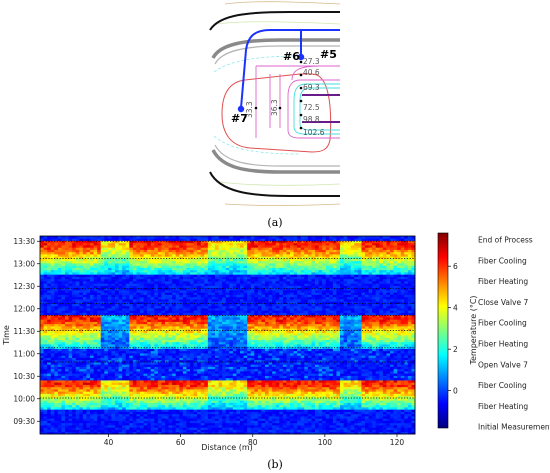 The width and height of the screenshot is (550, 473). Describe the element at coordinates (24, 308) in the screenshot. I see `y-tick-label: 12:00` at that location.